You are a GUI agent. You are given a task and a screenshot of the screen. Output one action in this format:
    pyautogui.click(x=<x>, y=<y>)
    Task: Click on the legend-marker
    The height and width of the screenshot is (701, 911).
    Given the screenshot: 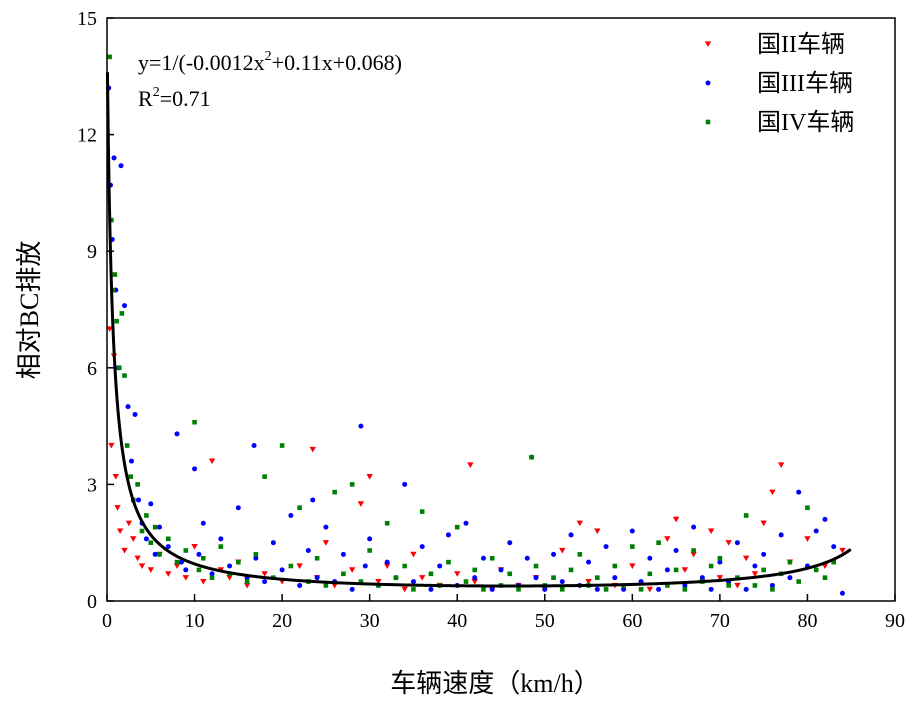 What is the action you would take?
    pyautogui.click(x=708, y=122)
    